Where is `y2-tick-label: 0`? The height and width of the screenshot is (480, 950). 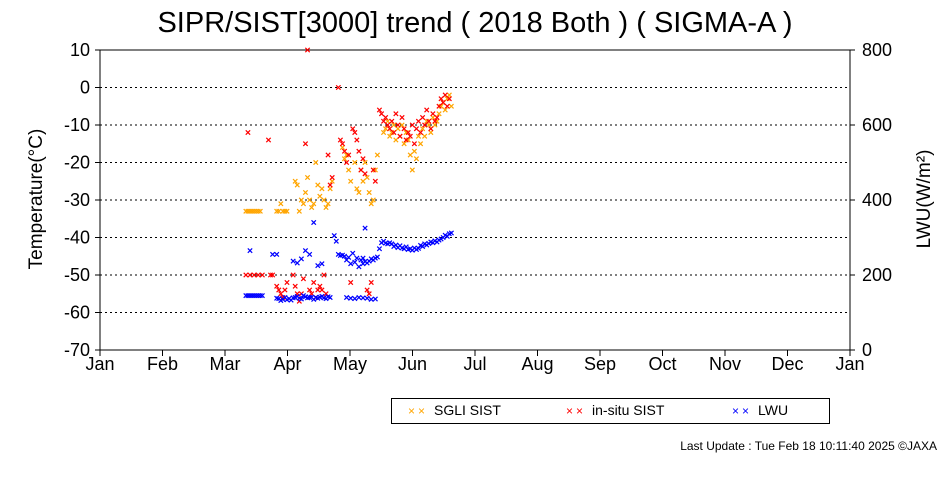 y2-tick-label: 0 is located at coordinates (867, 350).